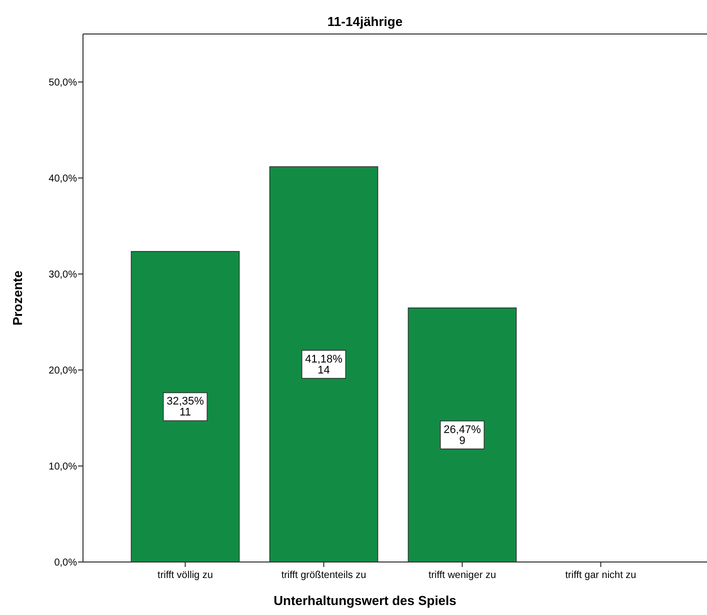 The image size is (707, 615). What do you see at coordinates (323, 575) in the screenshot?
I see `x-tick-label: trifft größtenteils zu` at bounding box center [323, 575].